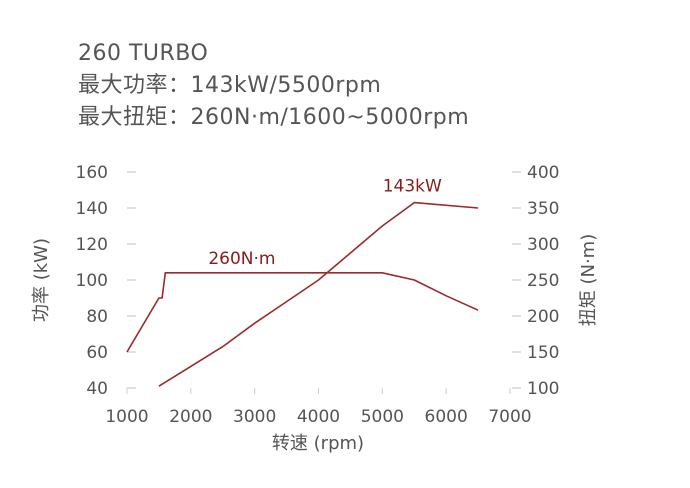 The height and width of the screenshot is (488, 690). I want to click on y-right-tick-label: 250, so click(543, 281).